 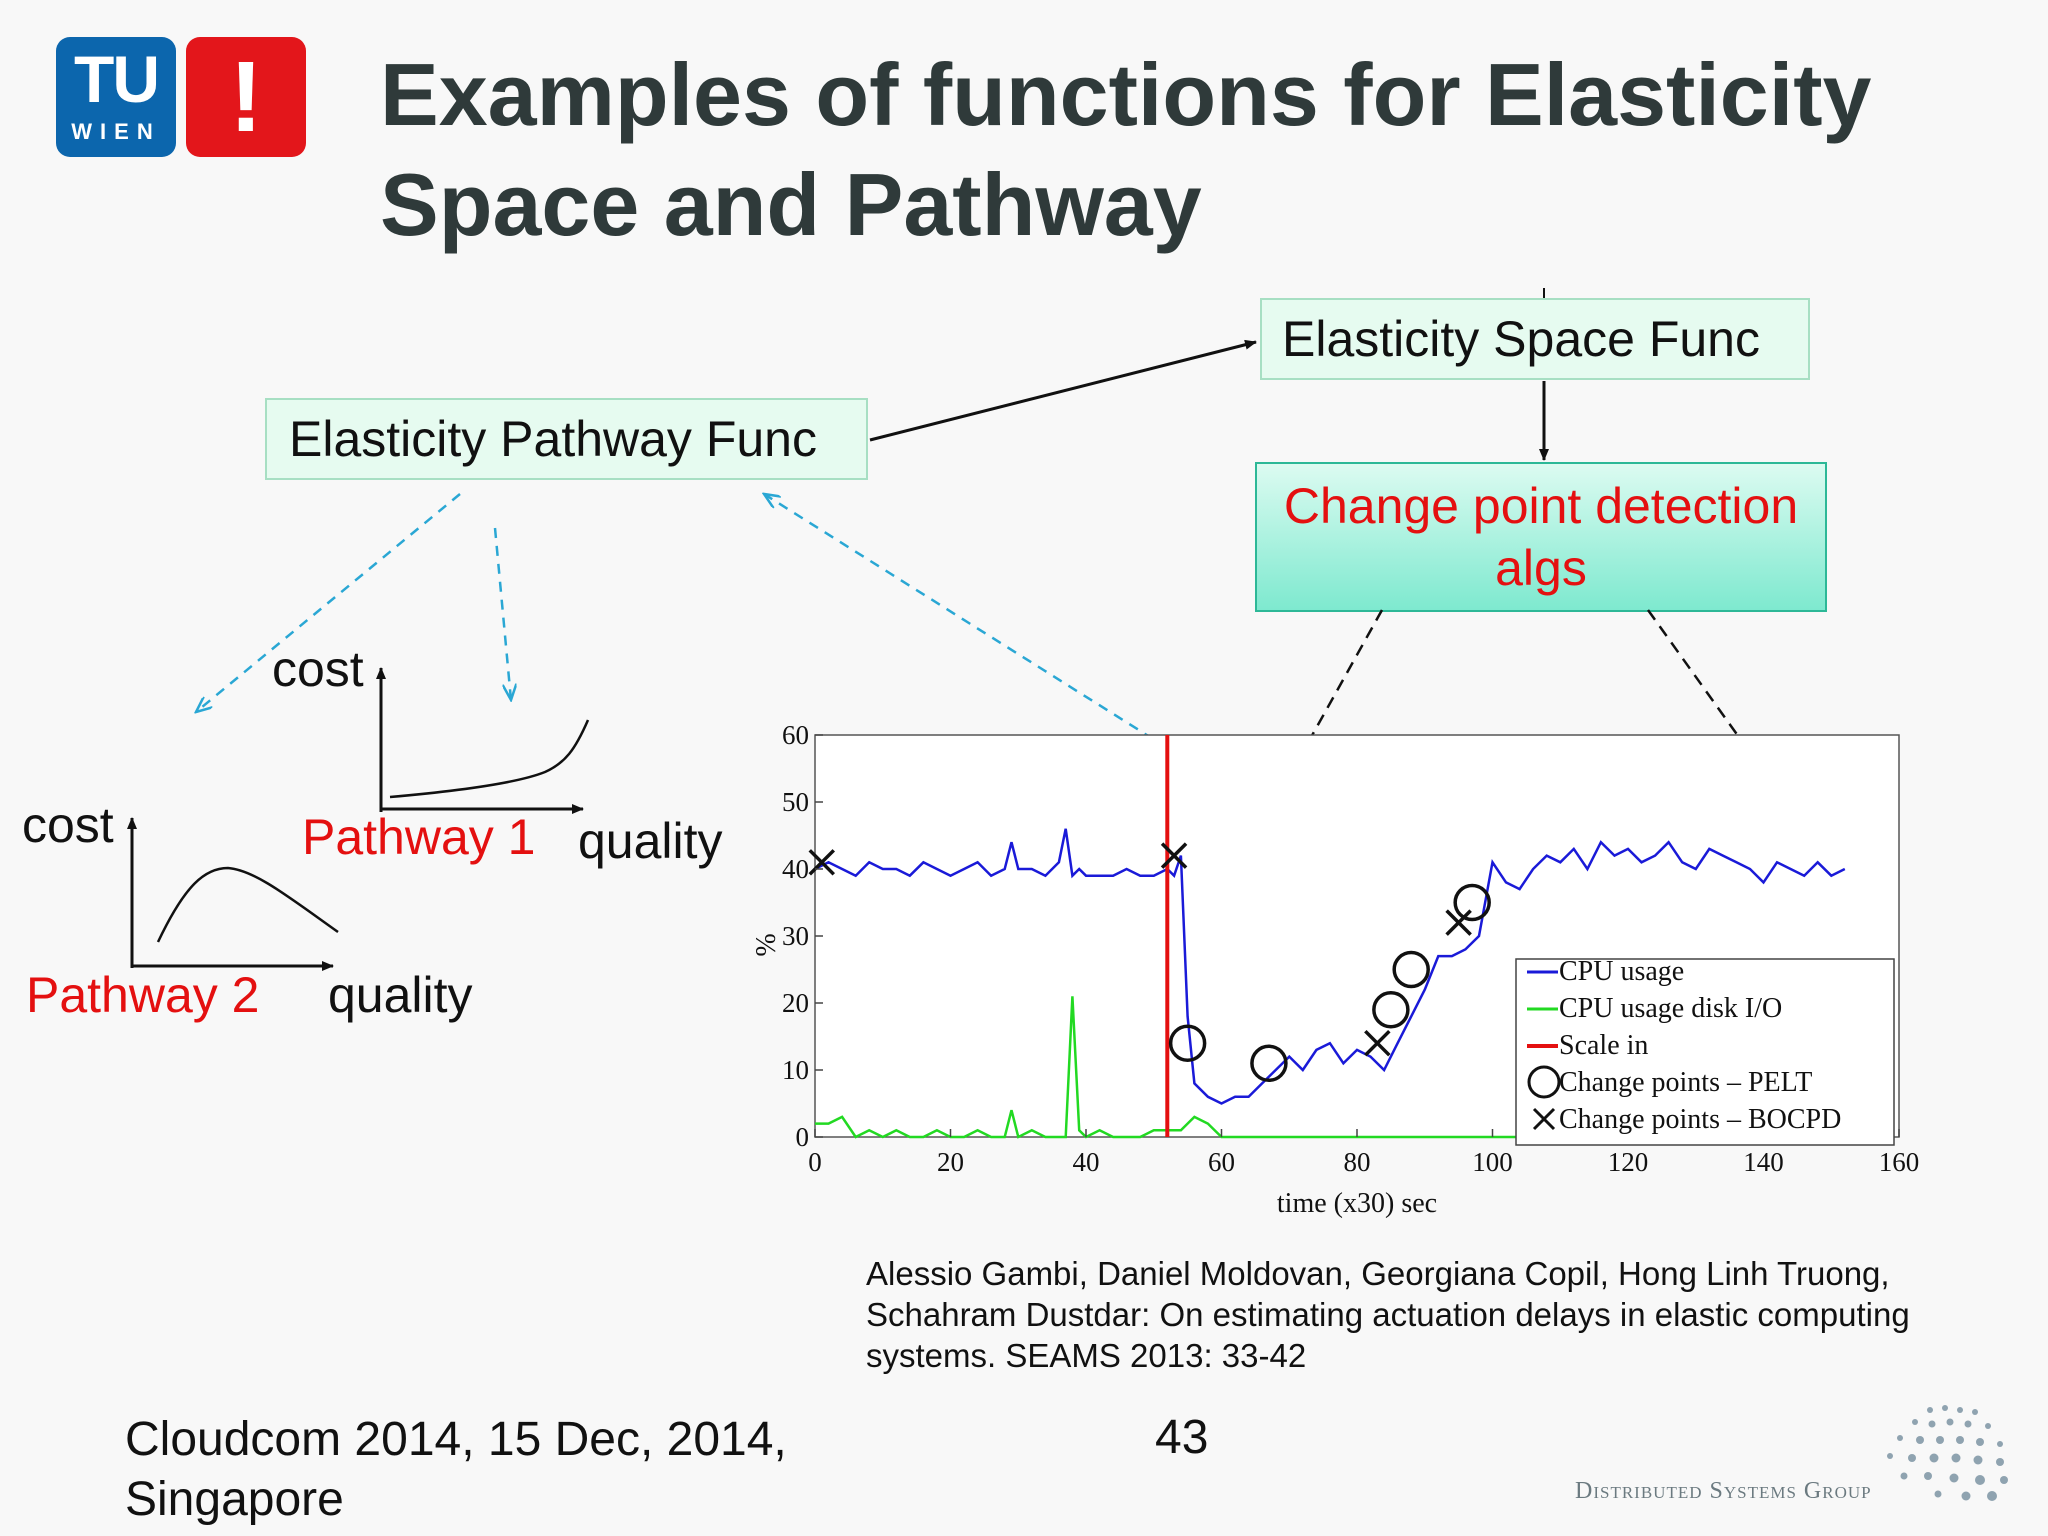 What do you see at coordinates (650, 841) in the screenshot?
I see `pathway1-xlabel: quality` at bounding box center [650, 841].